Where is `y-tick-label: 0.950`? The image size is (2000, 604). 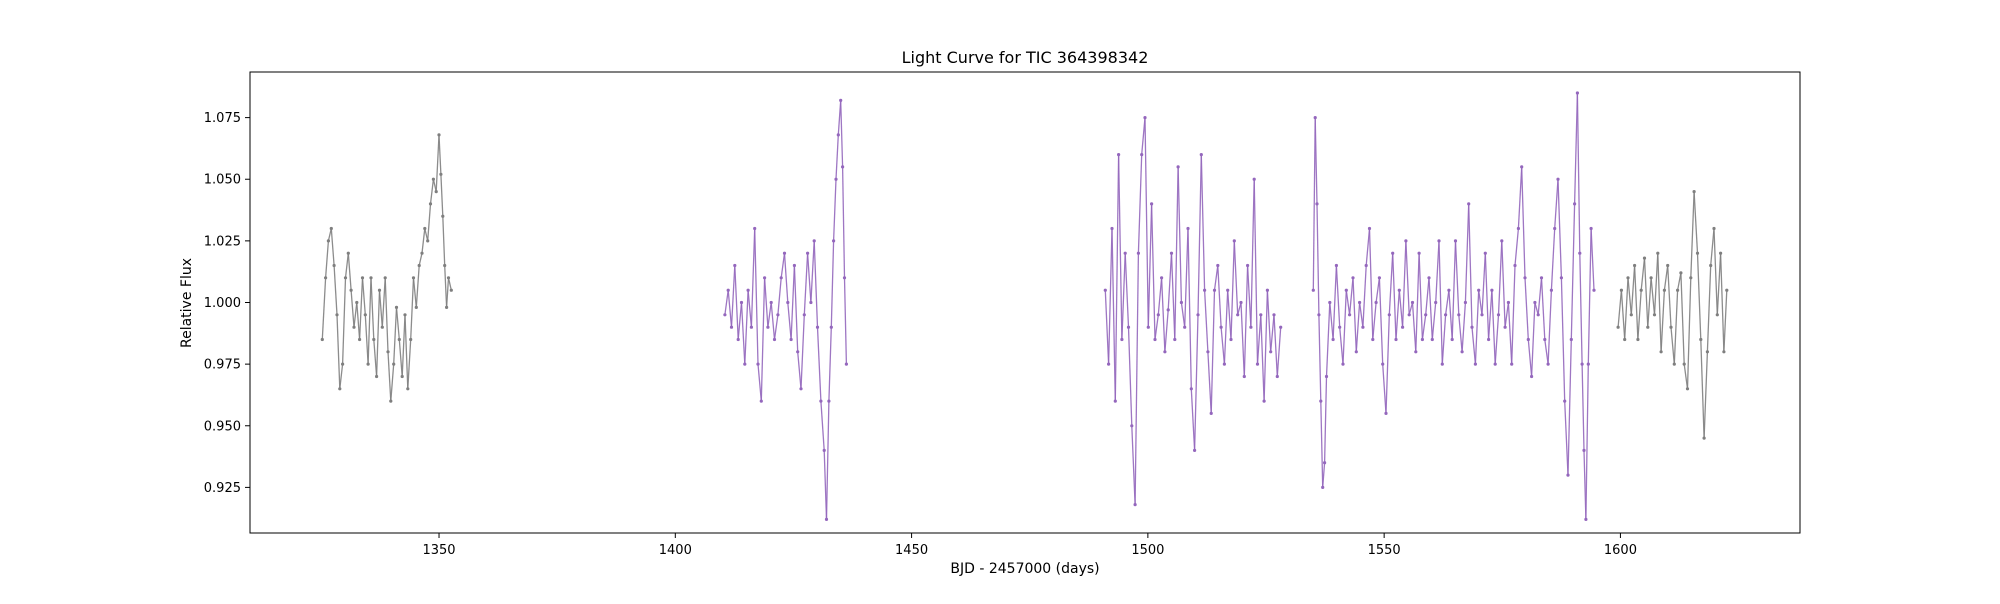 y-tick-label: 0.950 is located at coordinates (222, 426).